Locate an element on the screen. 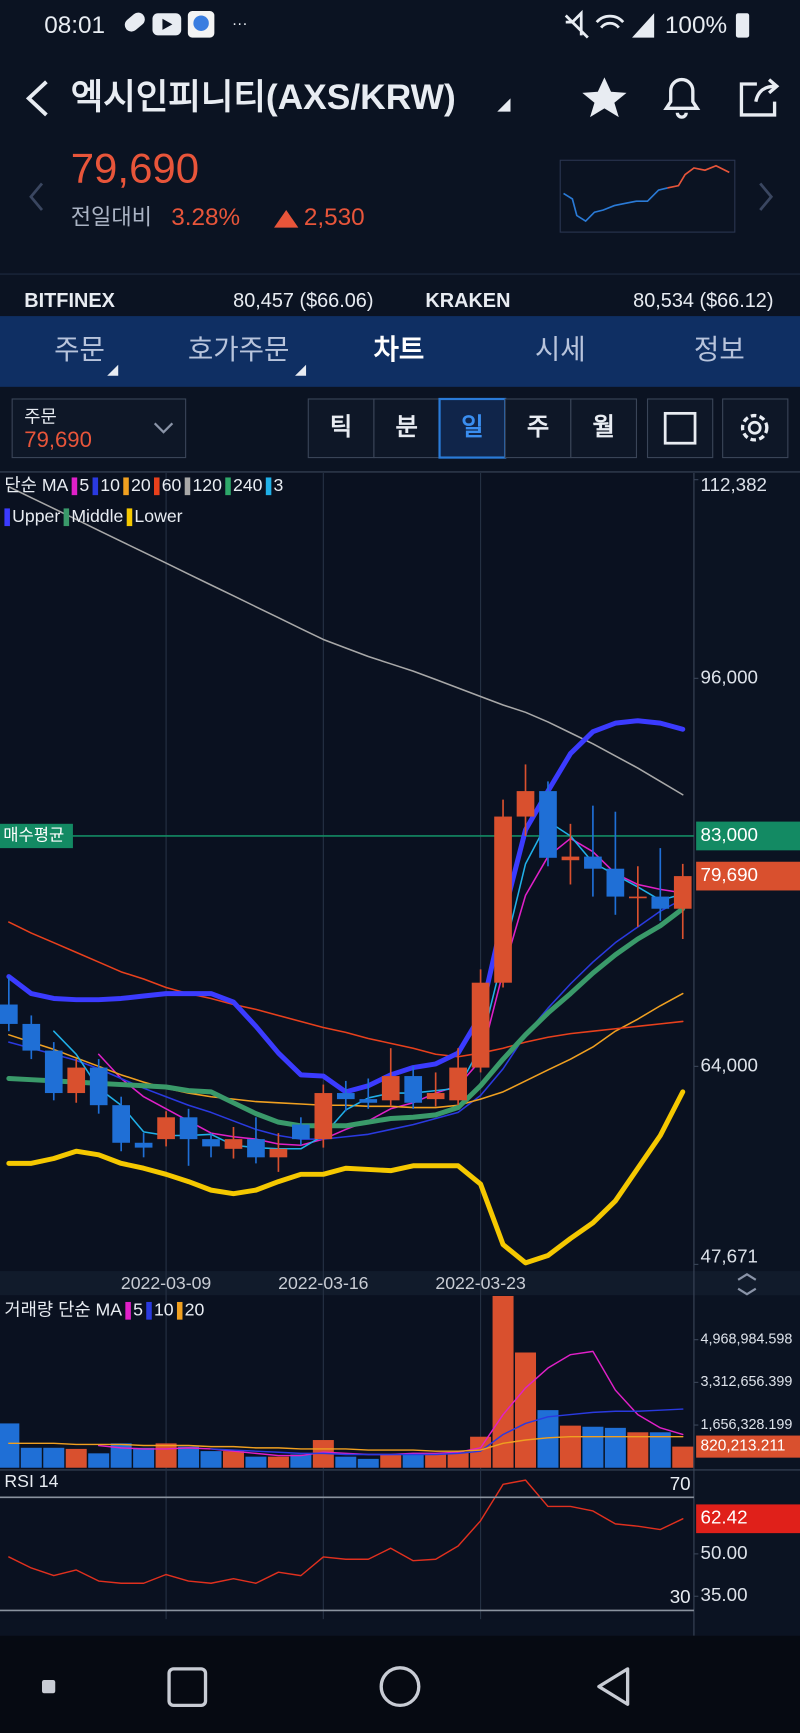 Image resolution: width=800 pixels, height=1733 pixels. nav-bar is located at coordinates (400, 1684).